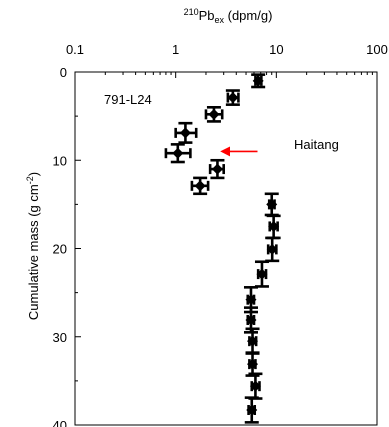 The image size is (389, 427). Describe the element at coordinates (33, 252) in the screenshot. I see `y-axis-label-main: Cumulative mass (g cm` at that location.